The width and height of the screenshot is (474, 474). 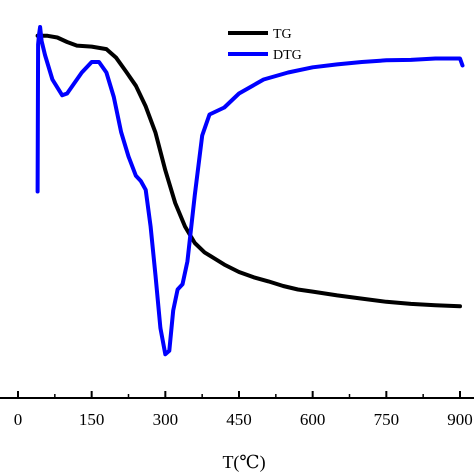 I want to click on x-tick-label: 300, so click(x=166, y=419).